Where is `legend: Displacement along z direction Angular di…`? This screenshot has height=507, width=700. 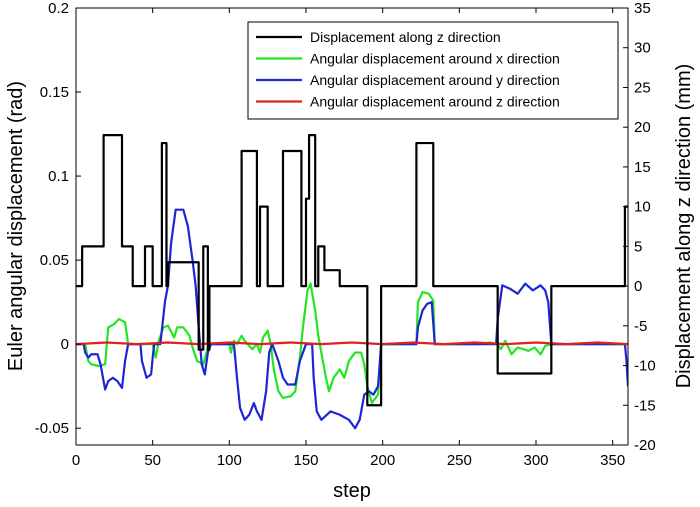 legend: Displacement along z direction Angular di… is located at coordinates (433, 70).